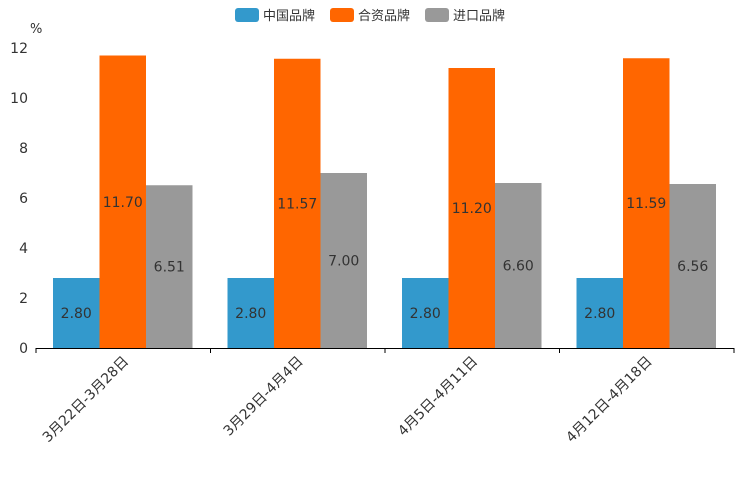 This screenshot has width=744, height=496. What do you see at coordinates (438, 397) in the screenshot?
I see `x-tick-label: 4月5日-4月11日` at bounding box center [438, 397].